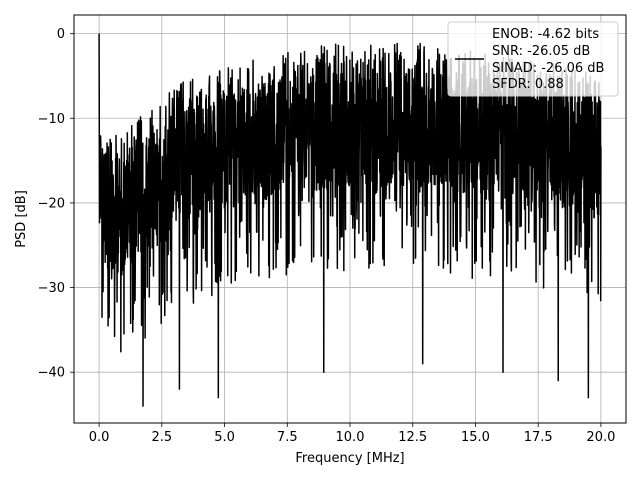 Image resolution: width=640 pixels, height=480 pixels. What do you see at coordinates (548, 68) in the screenshot?
I see `legend-line-sinad: SINAD: -26.06 dB` at bounding box center [548, 68].